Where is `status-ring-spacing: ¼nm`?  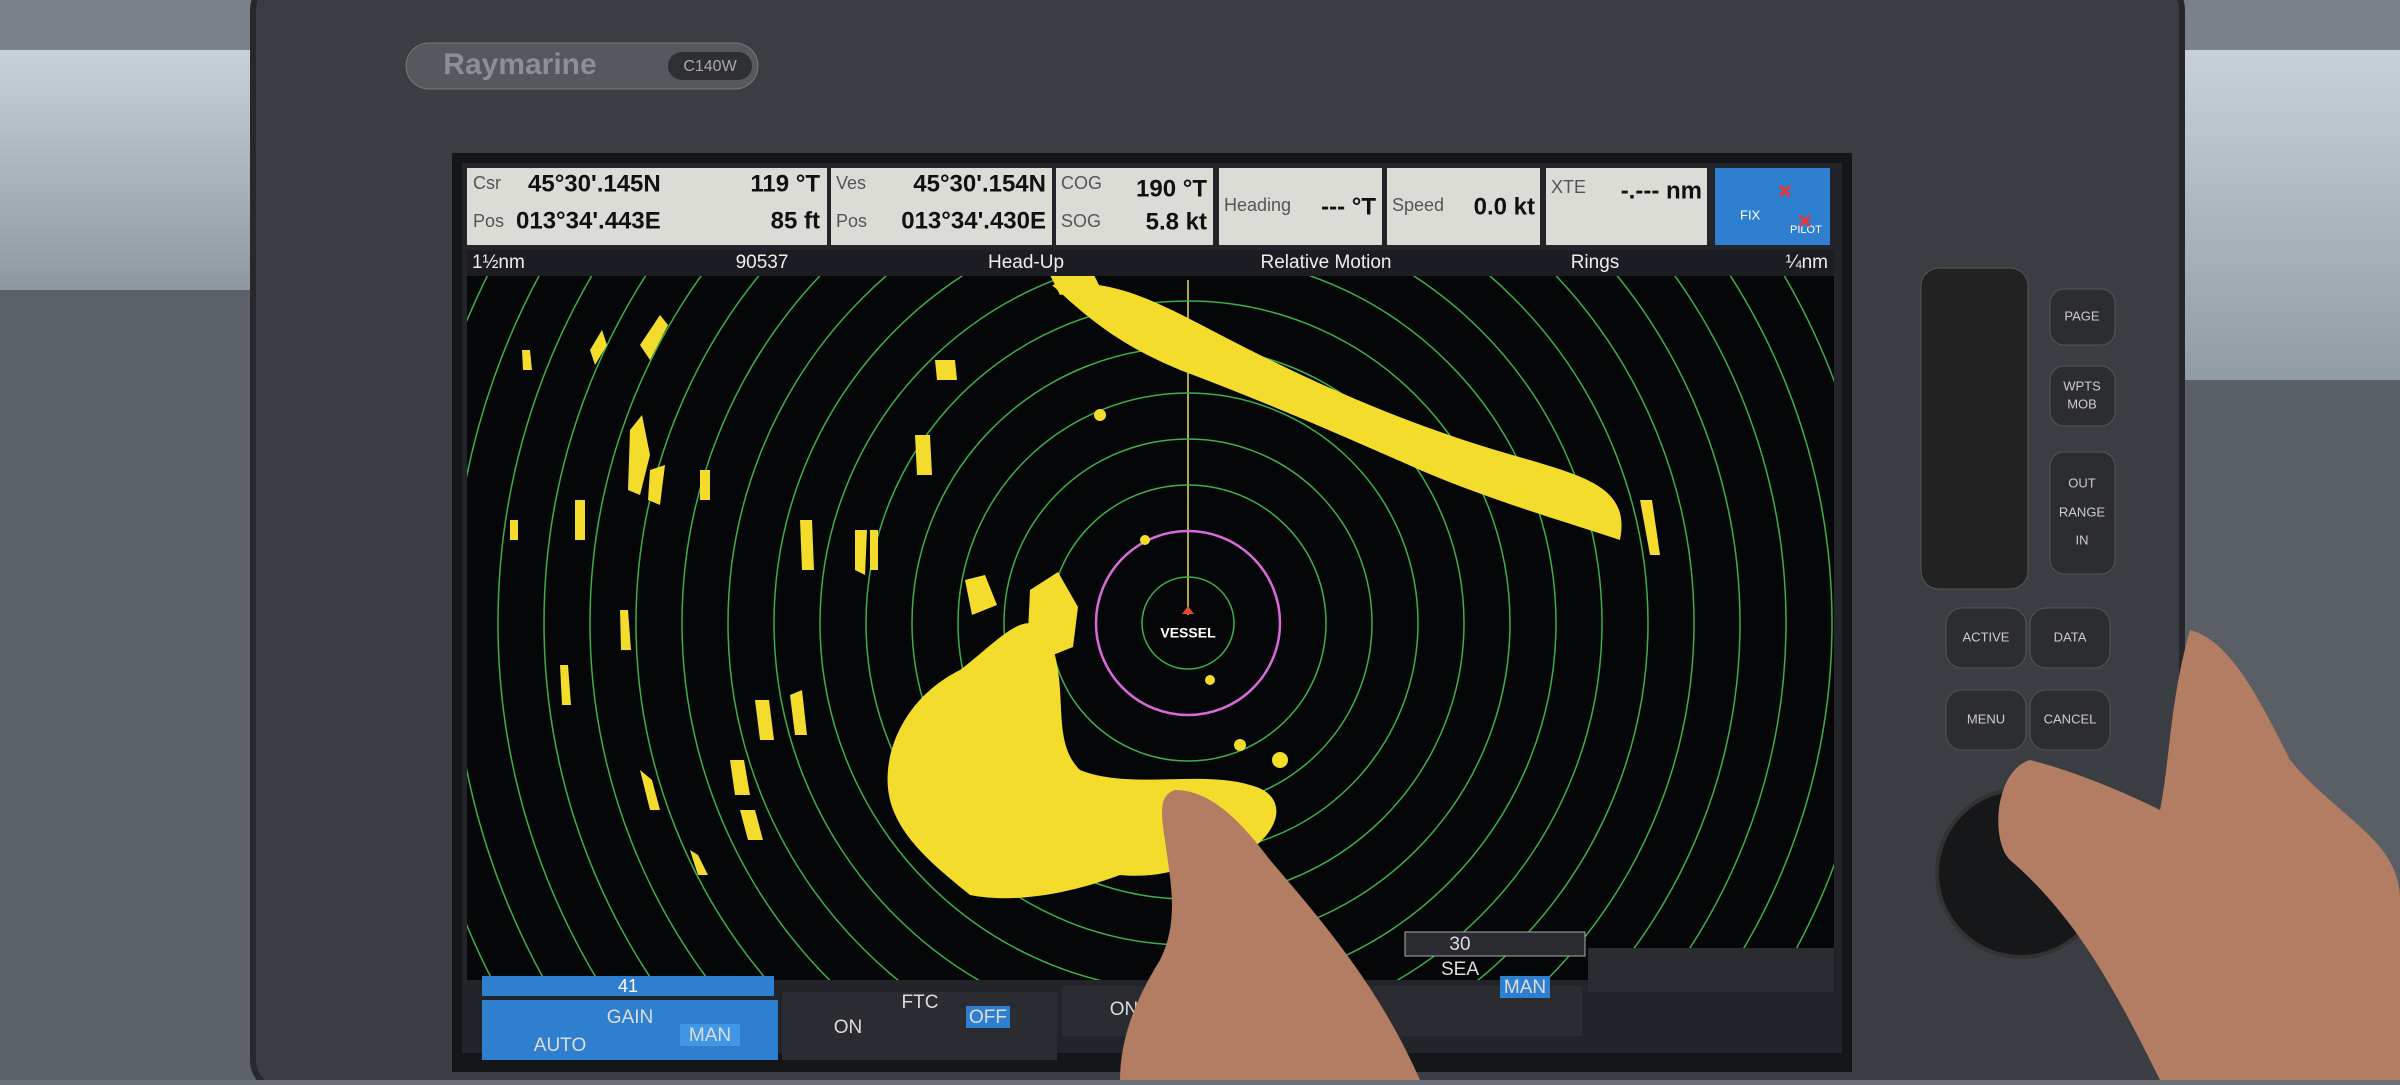 status-ring-spacing: ¼nm is located at coordinates (1807, 262).